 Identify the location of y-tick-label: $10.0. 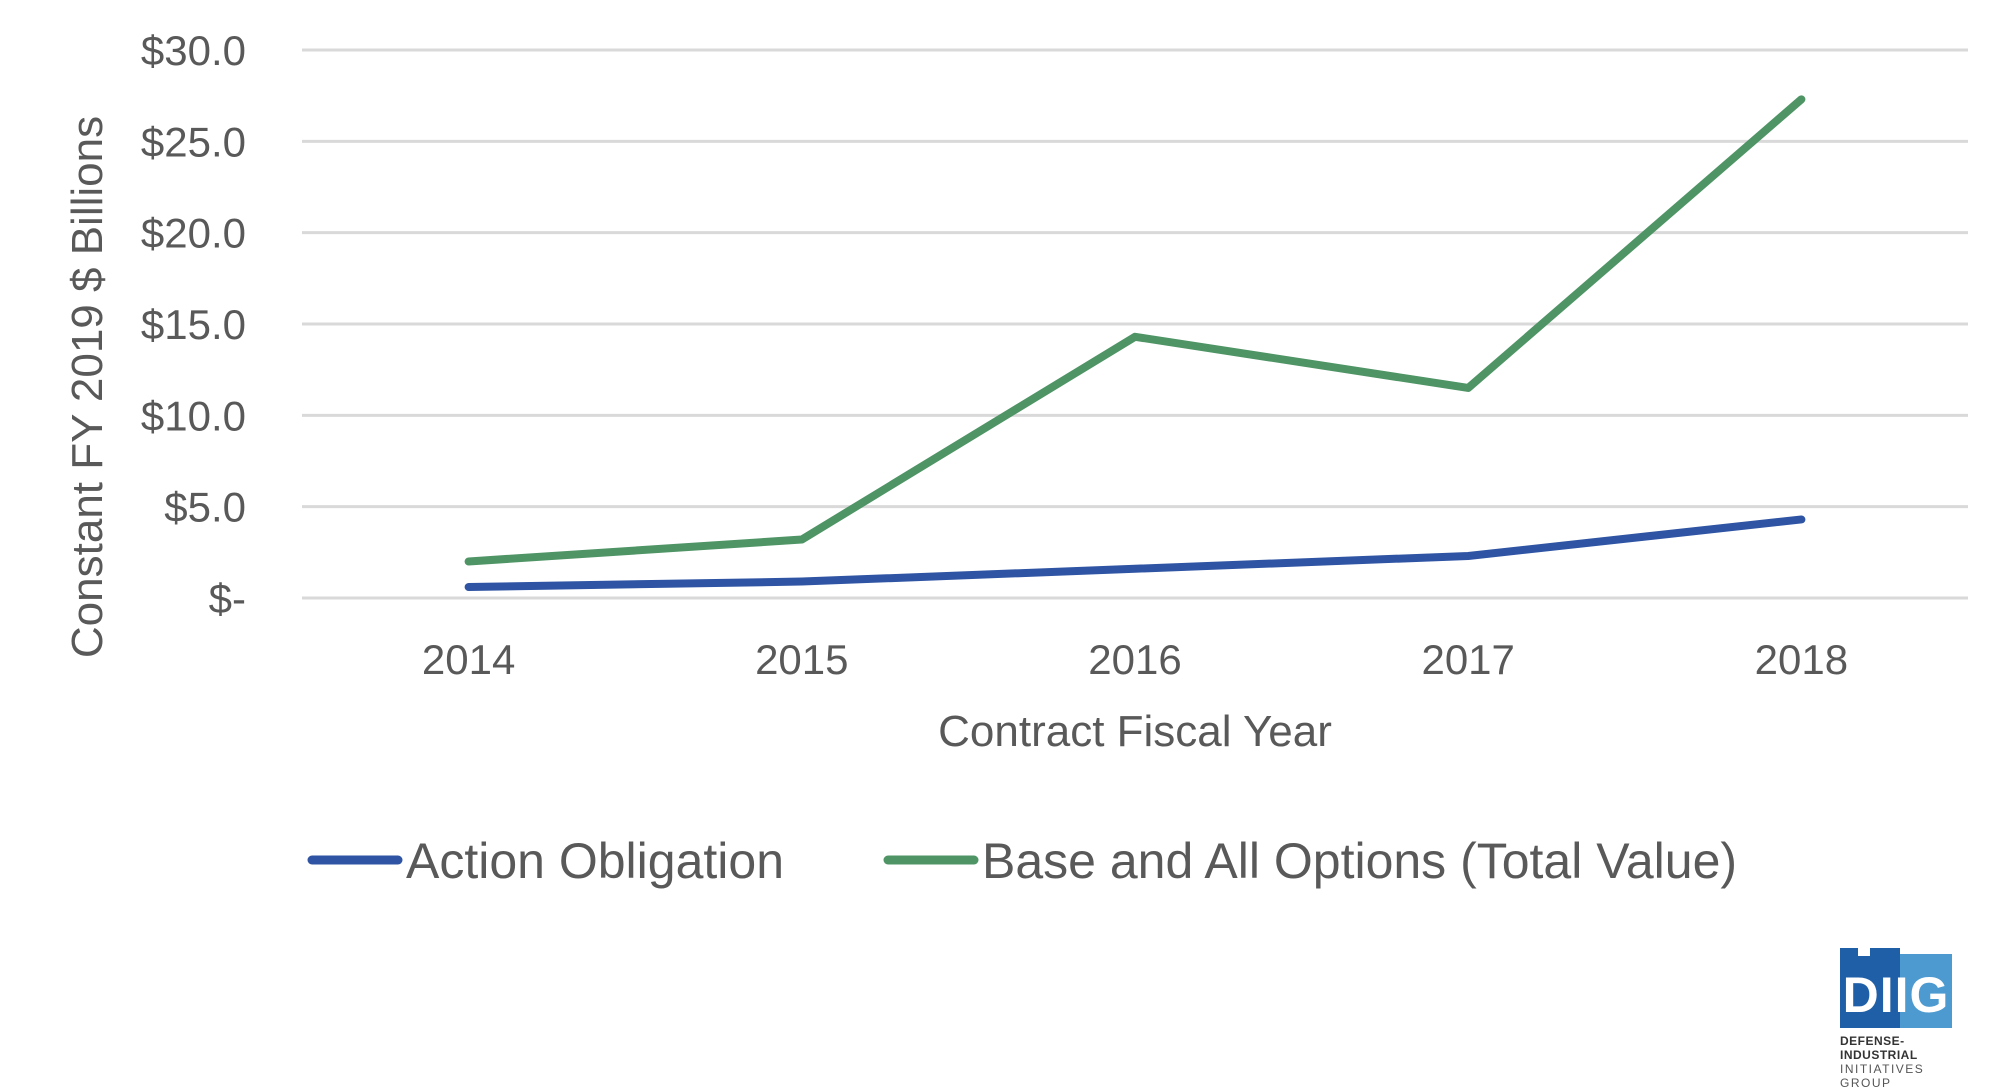
(193, 415).